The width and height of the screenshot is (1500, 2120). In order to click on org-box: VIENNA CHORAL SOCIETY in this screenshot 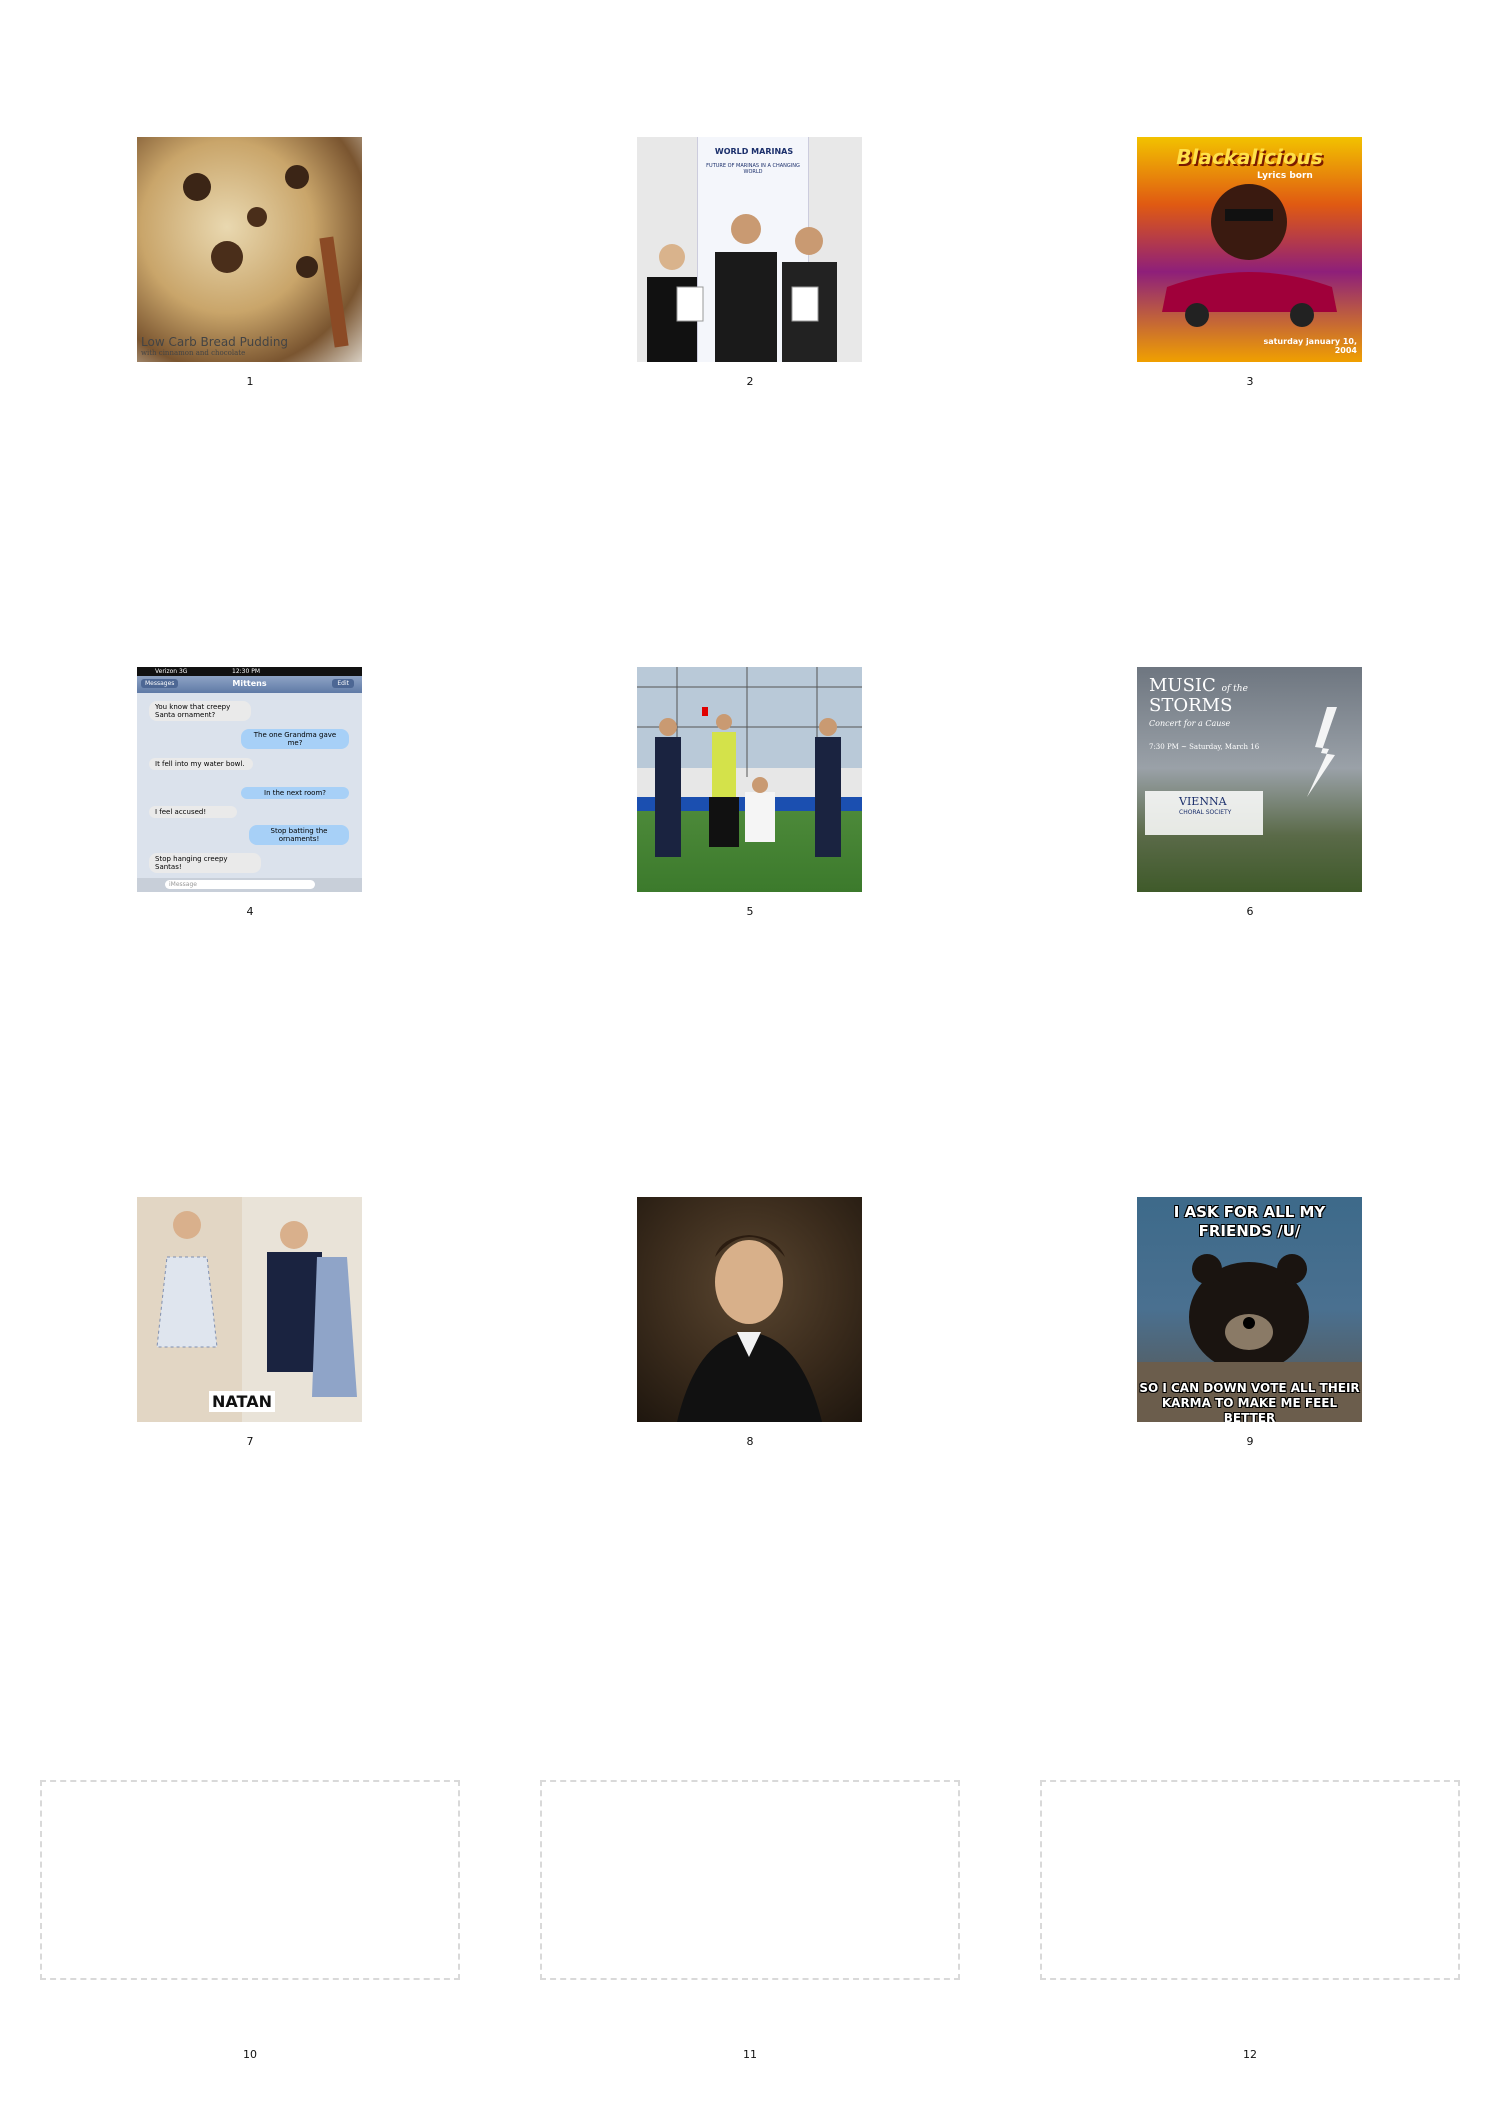, I will do `click(1204, 813)`.